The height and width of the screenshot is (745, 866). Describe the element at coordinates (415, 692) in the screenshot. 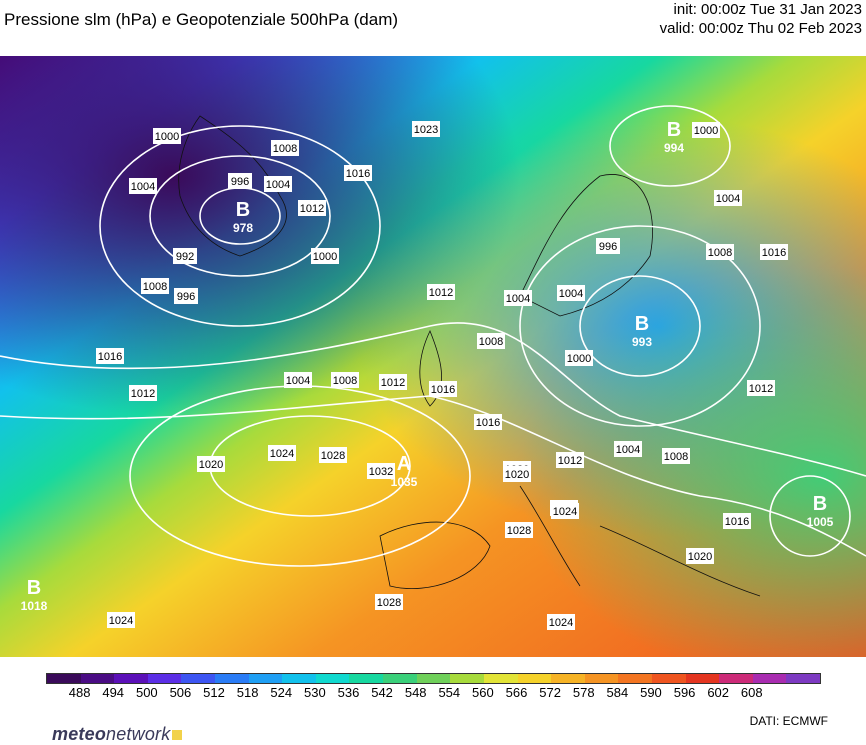

I see `colorbar-tick-label: 548` at that location.